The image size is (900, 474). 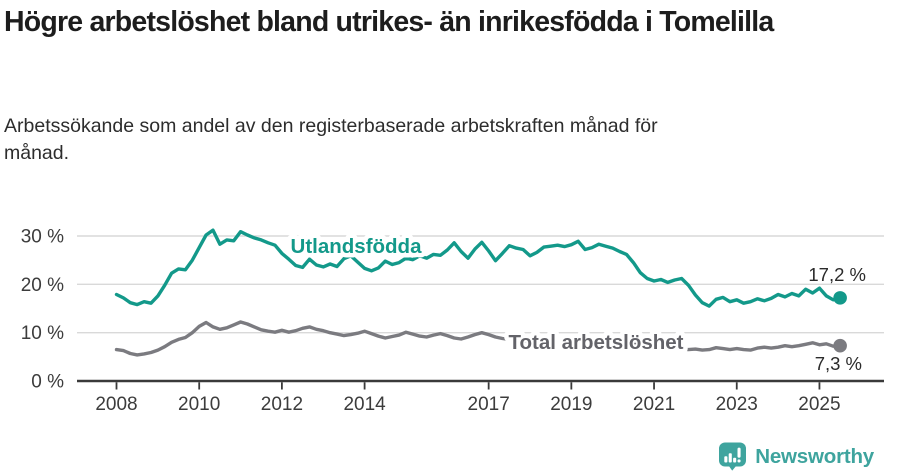 I want to click on x-tick-label: 2012, so click(x=282, y=404).